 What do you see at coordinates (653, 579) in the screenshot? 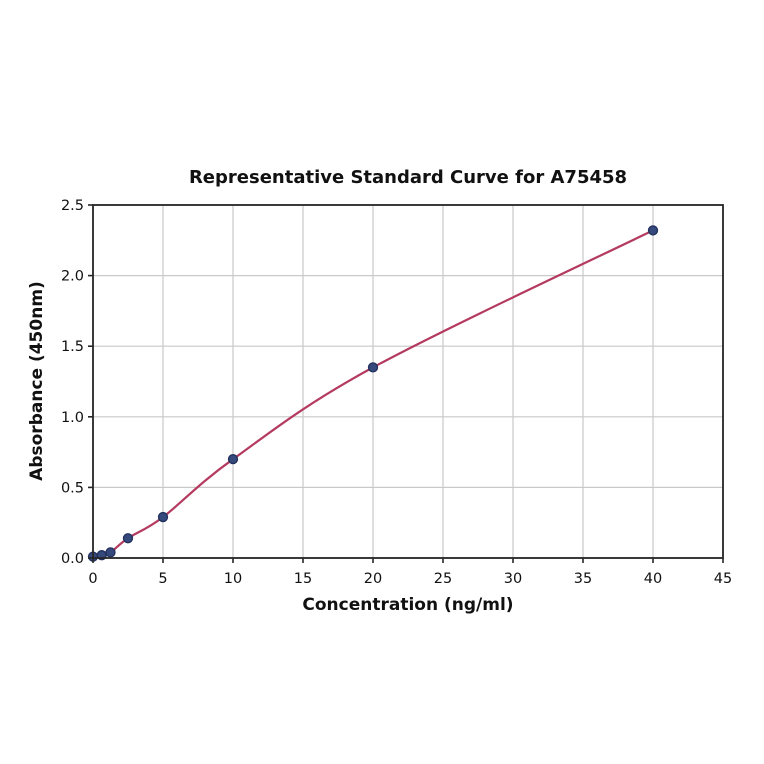
I see `x-tick-label: 40` at bounding box center [653, 579].